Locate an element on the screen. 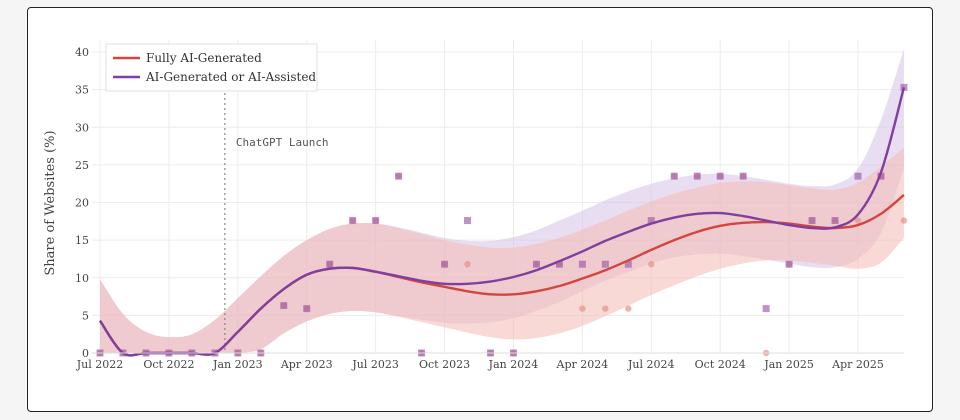  y-tick-label: 0 is located at coordinates (85, 353).